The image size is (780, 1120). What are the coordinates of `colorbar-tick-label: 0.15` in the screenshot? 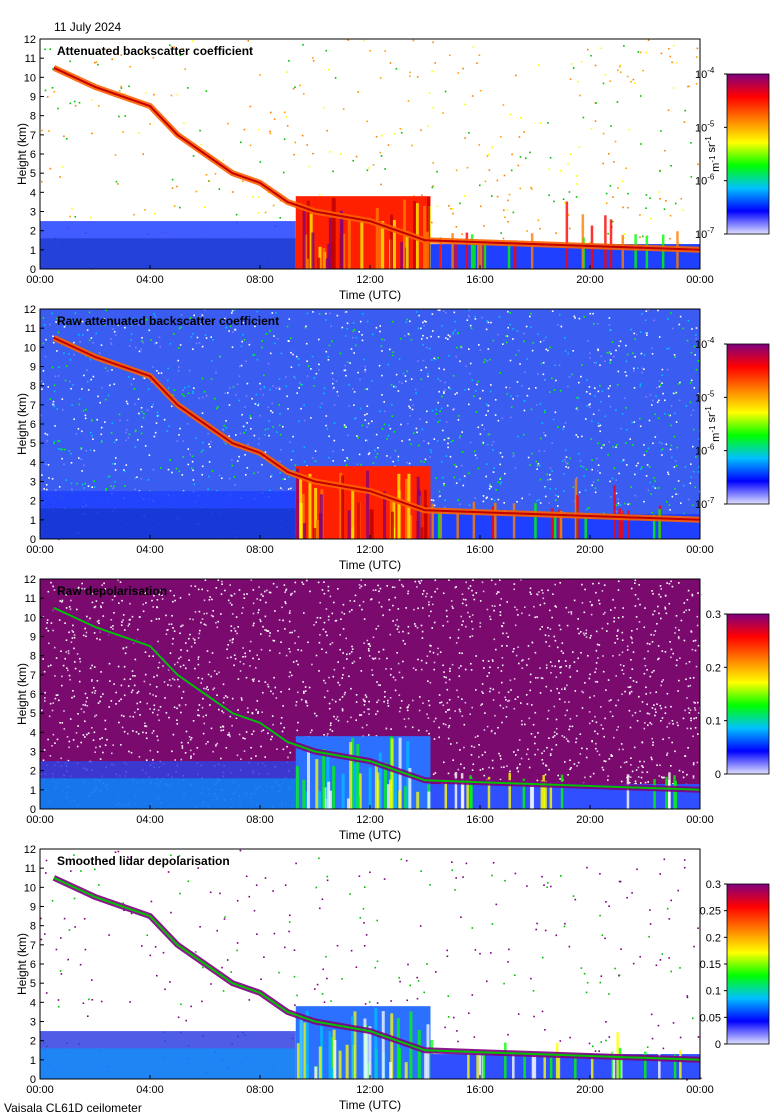 It's located at (710, 965).